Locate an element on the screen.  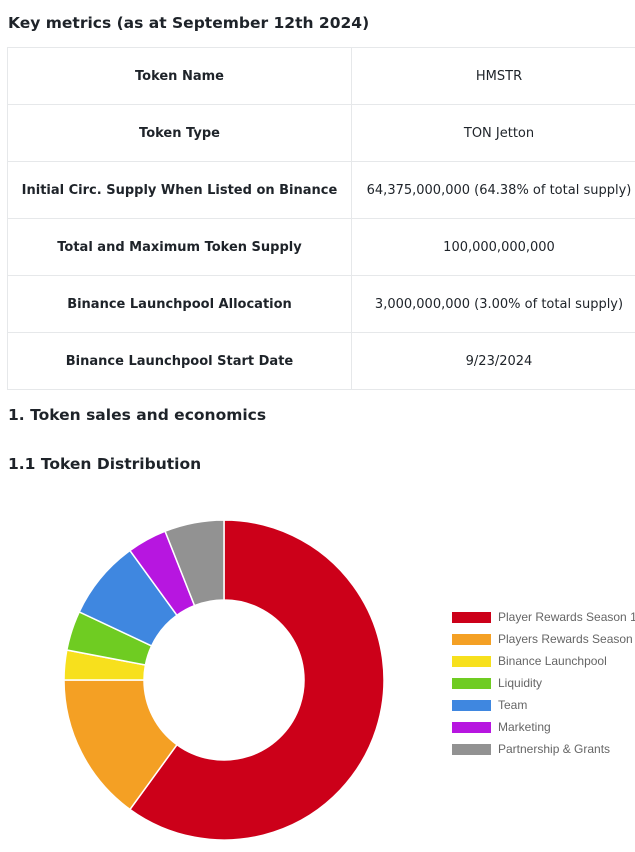
metric-label: Binance Launchpool Start Date is located at coordinates (179, 361).